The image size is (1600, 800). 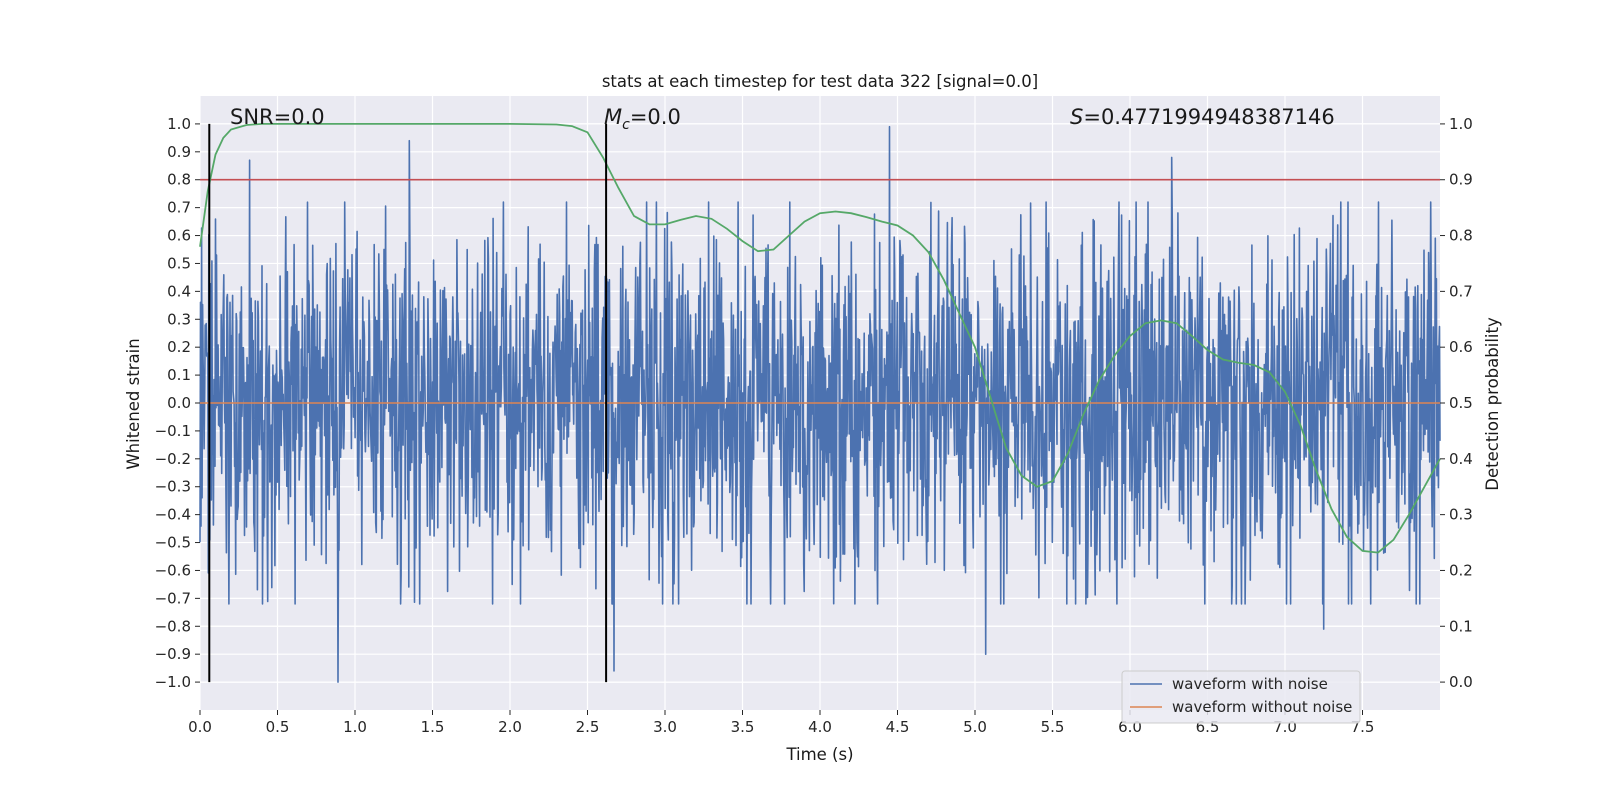 I want to click on mc-symbol: M, so click(x=613, y=117).